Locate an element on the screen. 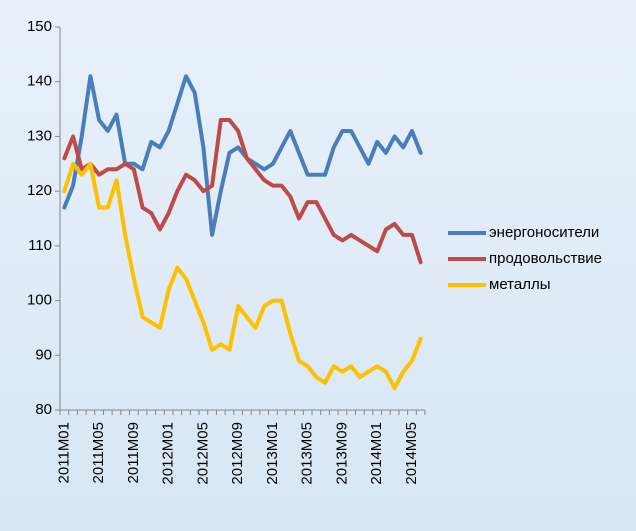 The width and height of the screenshot is (636, 531). x-tick-label: 2011M05 is located at coordinates (98, 452).